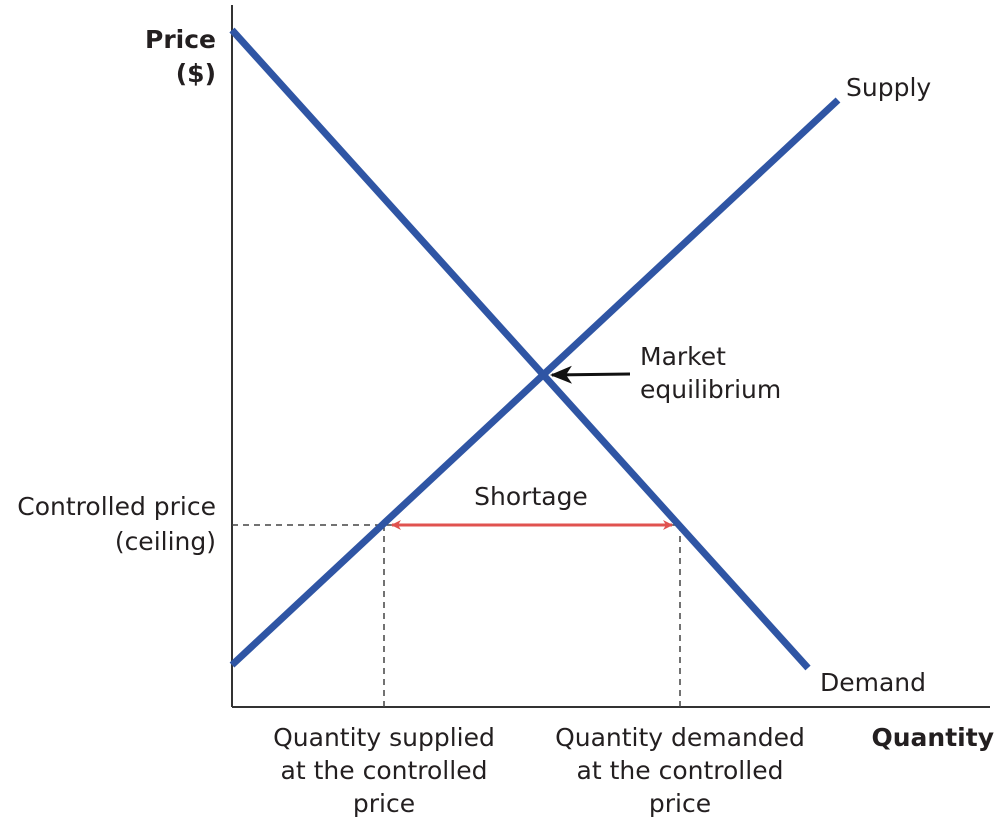  I want to click on demand-label: Demand, so click(873, 682).